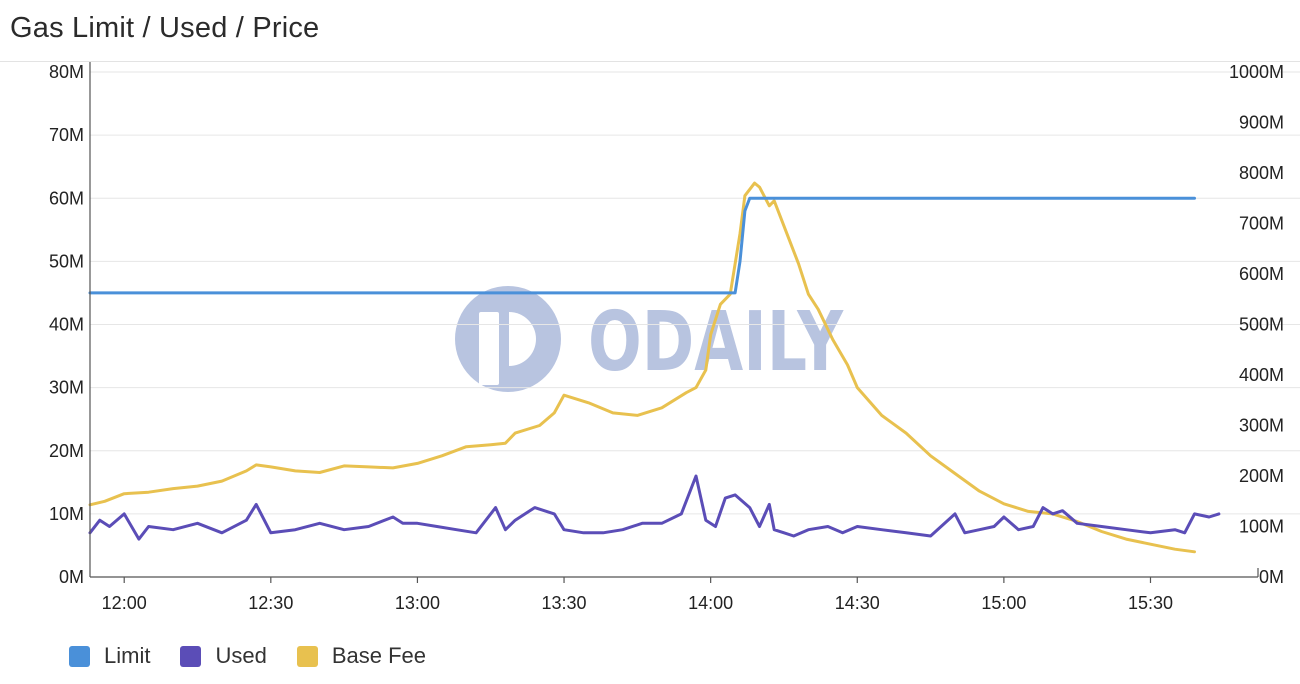 The height and width of the screenshot is (684, 1300). I want to click on y-right-tick-label: 700M, so click(1261, 224).